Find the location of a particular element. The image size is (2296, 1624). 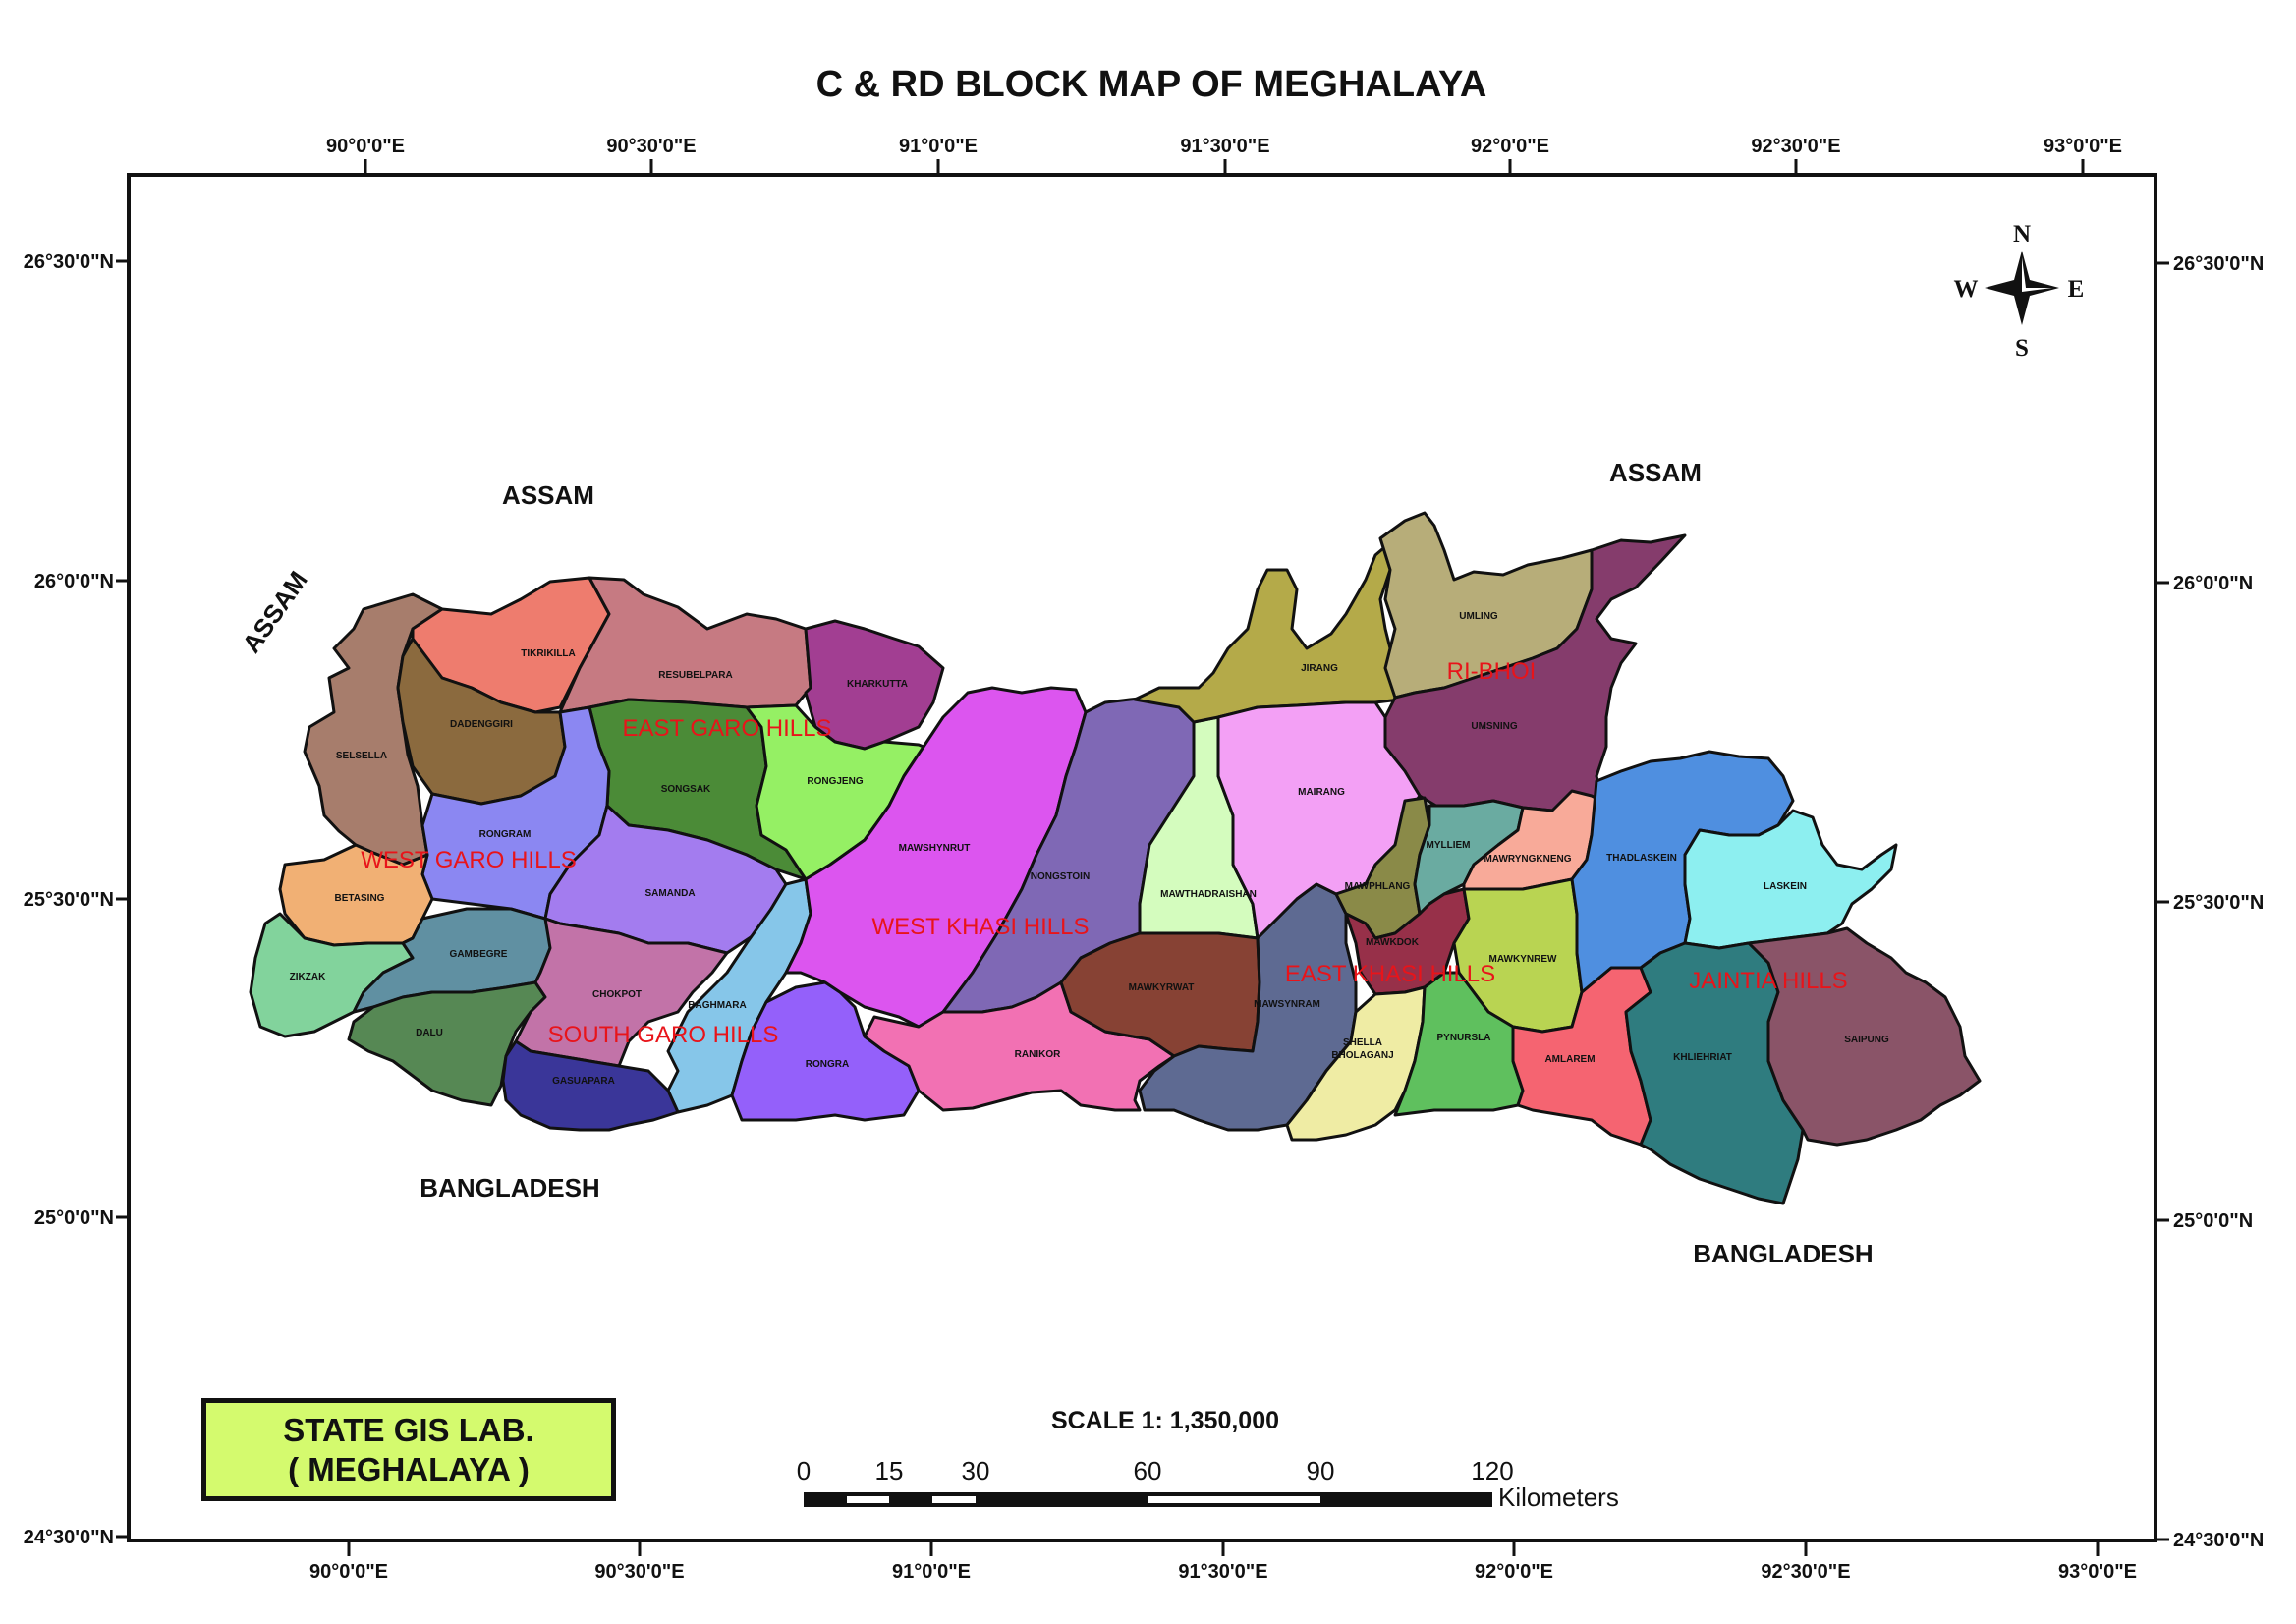

block-label: CHOKPOT is located at coordinates (617, 994).